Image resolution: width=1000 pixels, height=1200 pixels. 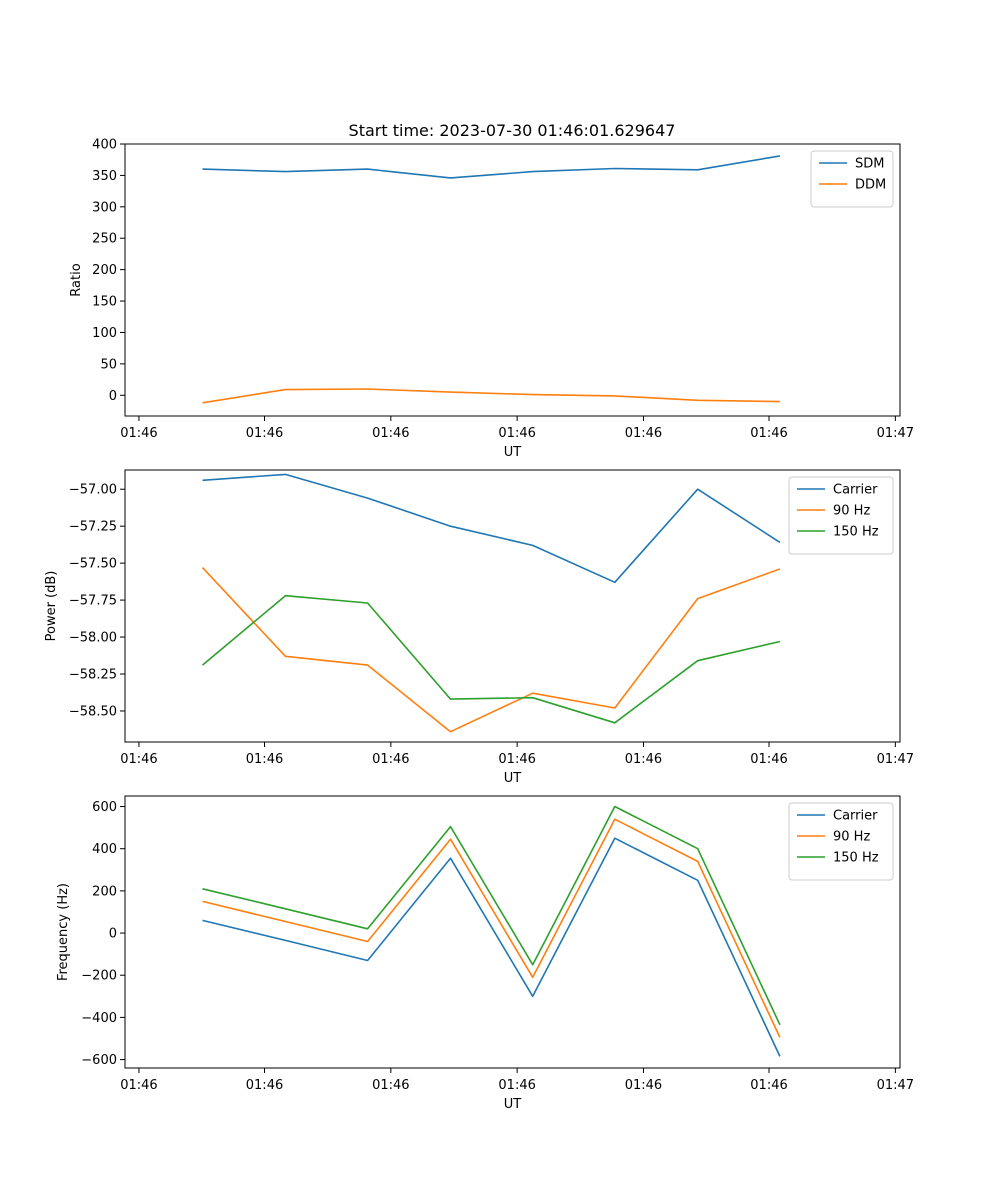 What do you see at coordinates (93, 490) in the screenshot?
I see `y-tick-label: −57.00` at bounding box center [93, 490].